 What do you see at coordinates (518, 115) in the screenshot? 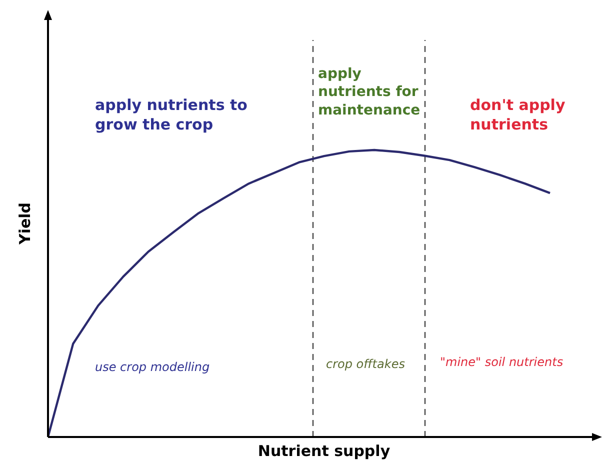
I see `text: don't apply nutrients` at bounding box center [518, 115].